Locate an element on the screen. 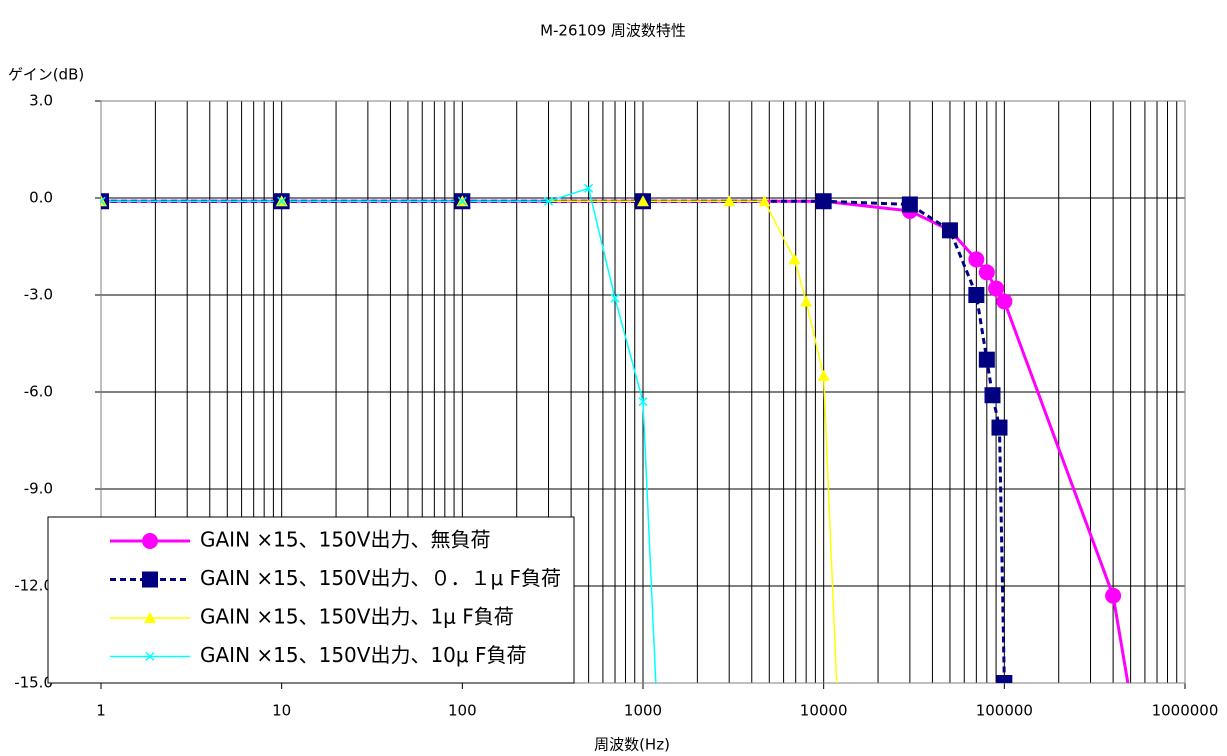 This screenshot has width=1227, height=756. x-tick-label: 10 is located at coordinates (281, 711).